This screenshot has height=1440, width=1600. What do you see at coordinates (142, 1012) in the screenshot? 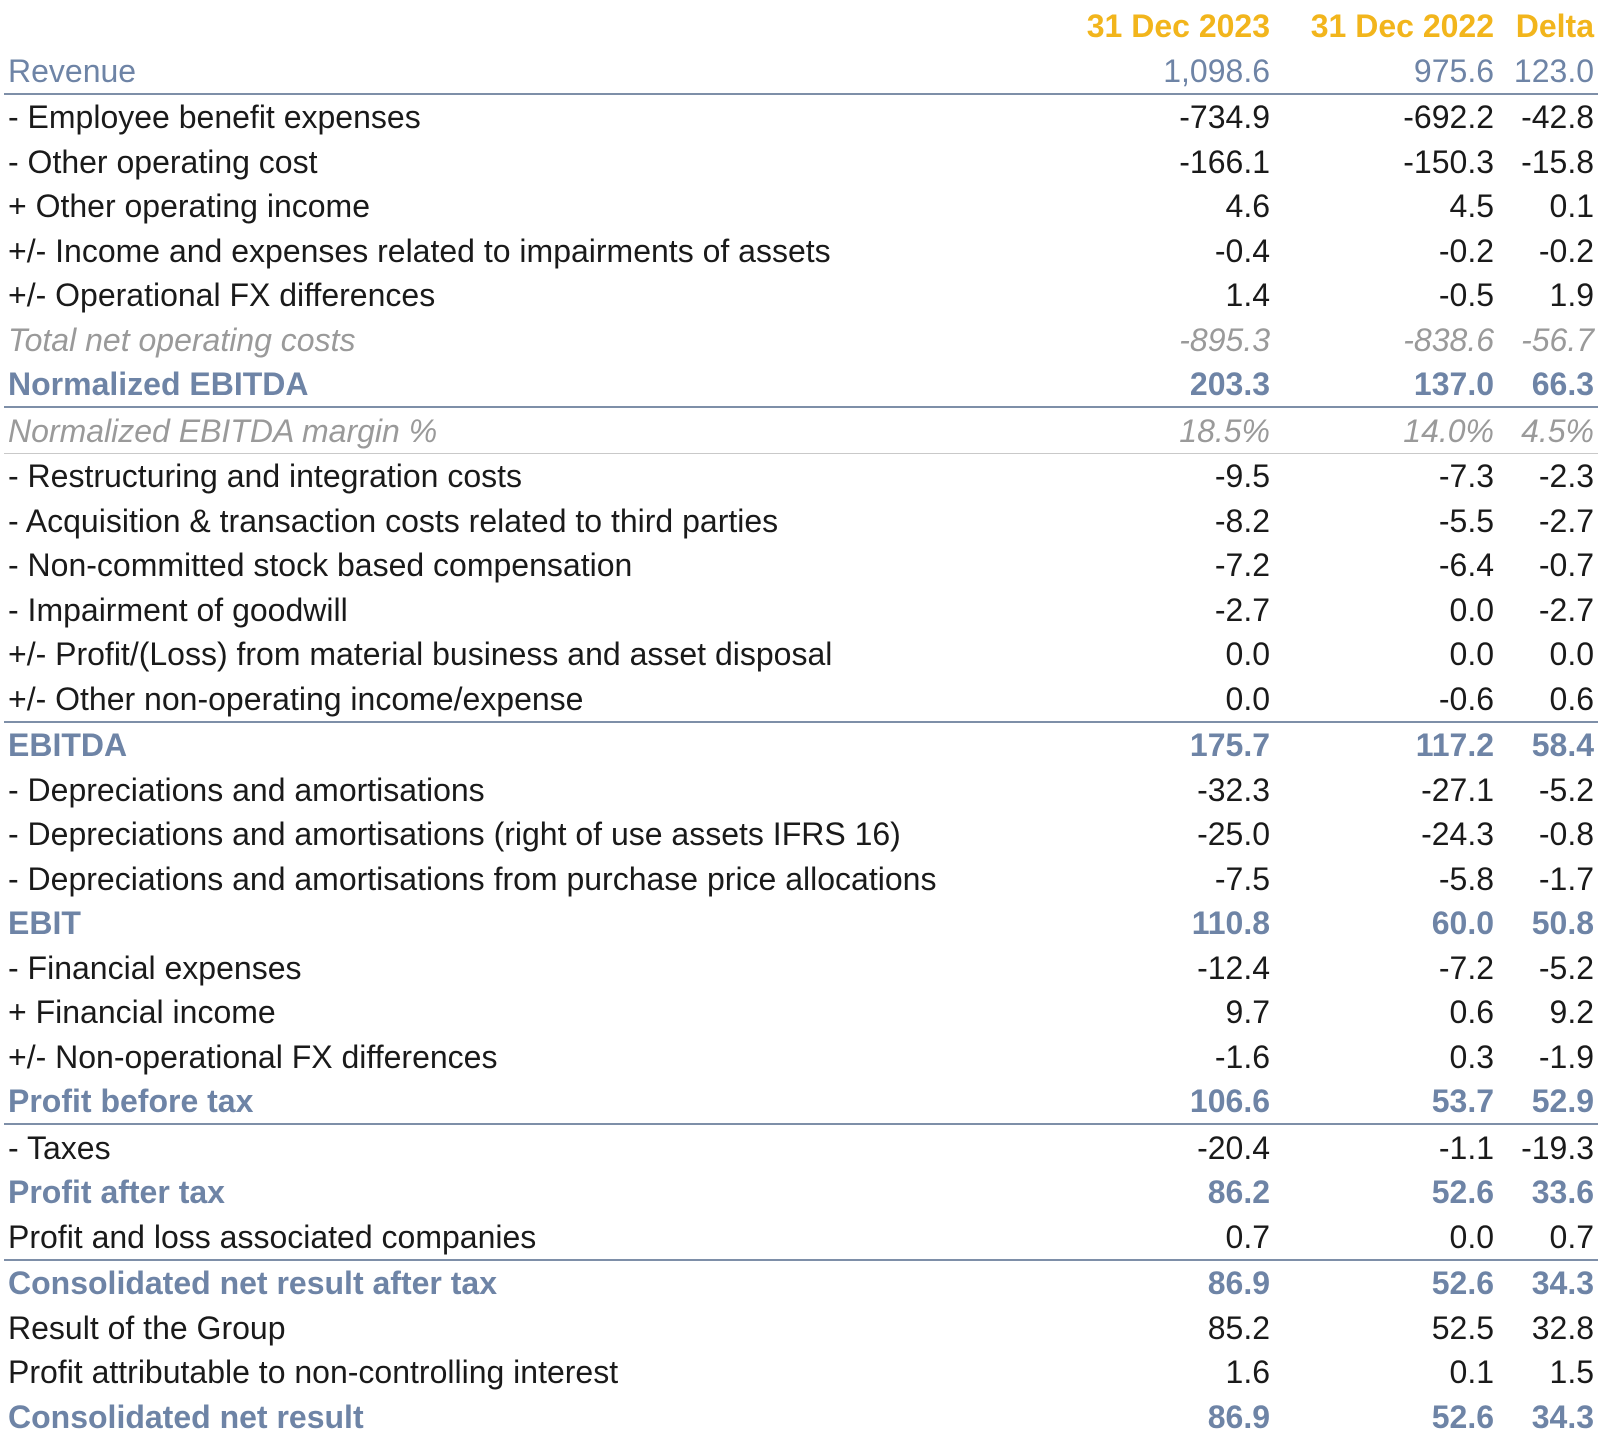
I see `row-label: + Financial income` at bounding box center [142, 1012].